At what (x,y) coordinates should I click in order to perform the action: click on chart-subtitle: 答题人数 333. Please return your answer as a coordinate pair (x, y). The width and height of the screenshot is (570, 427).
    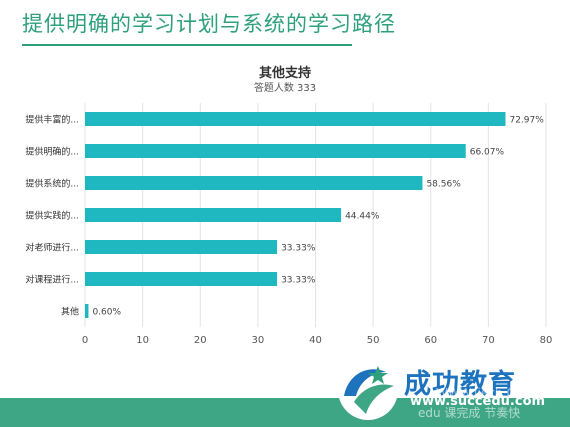
    Looking at the image, I should click on (285, 88).